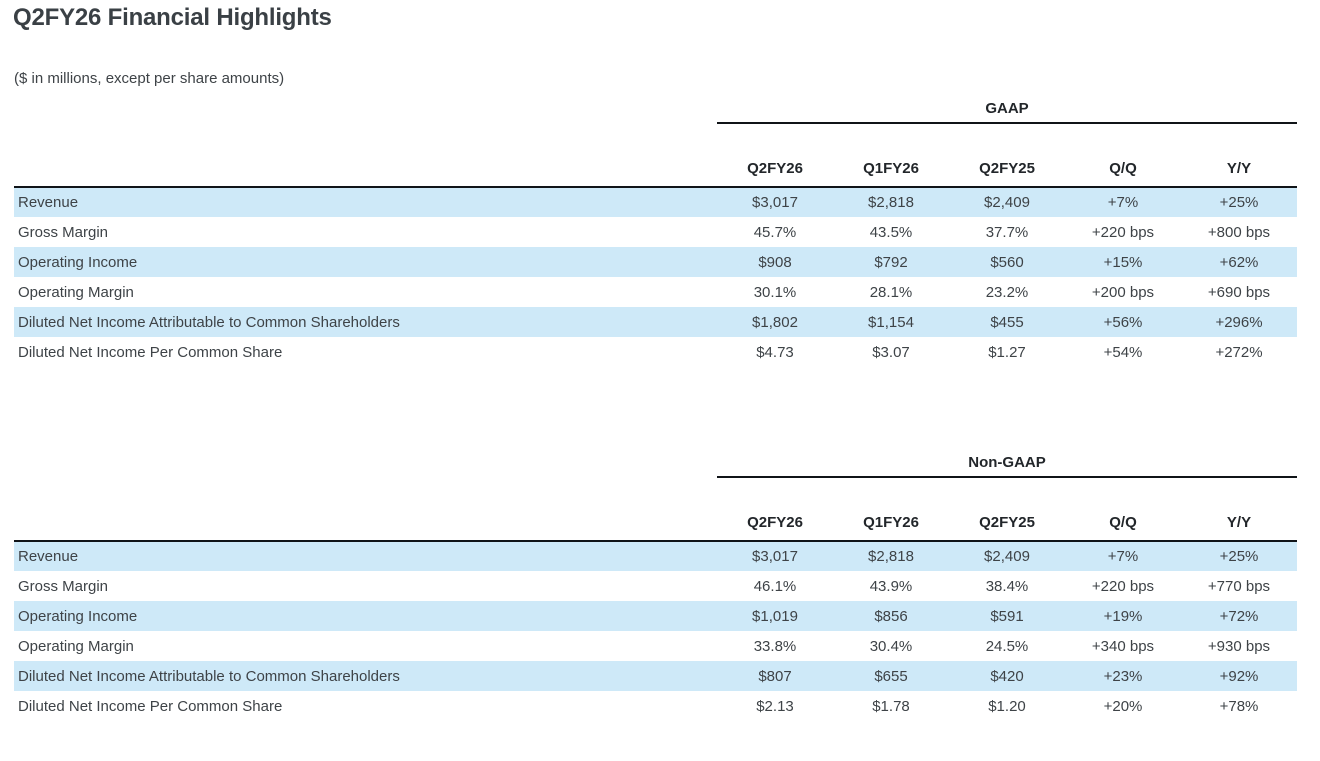 The width and height of the screenshot is (1320, 761). I want to click on cell-q1fy26: 30.4%, so click(891, 646).